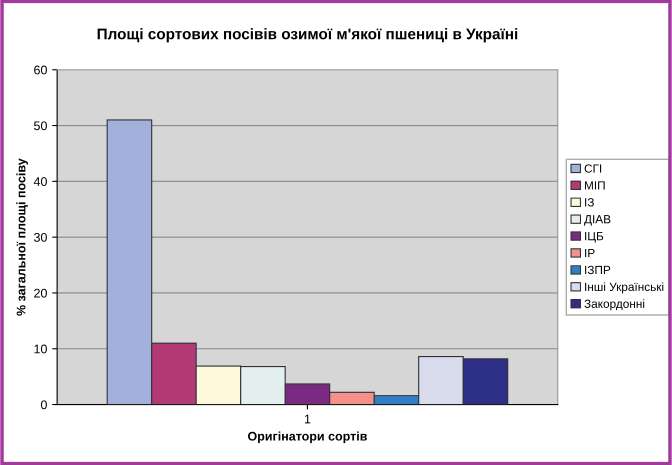 The width and height of the screenshot is (672, 465). I want to click on y-tick-label: 0, so click(43, 405).